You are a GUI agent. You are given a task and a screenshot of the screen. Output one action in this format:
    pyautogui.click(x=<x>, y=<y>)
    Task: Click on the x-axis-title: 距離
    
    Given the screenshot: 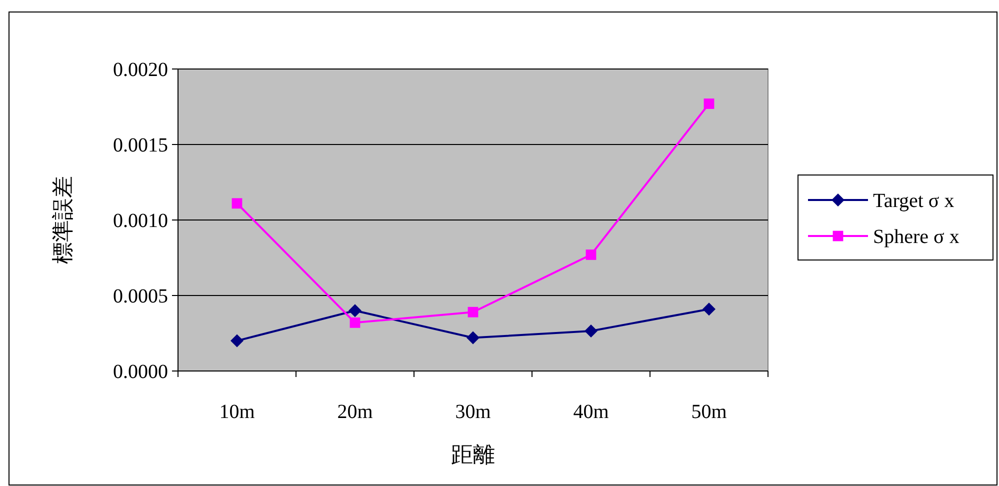 What is the action you would take?
    pyautogui.click(x=473, y=454)
    